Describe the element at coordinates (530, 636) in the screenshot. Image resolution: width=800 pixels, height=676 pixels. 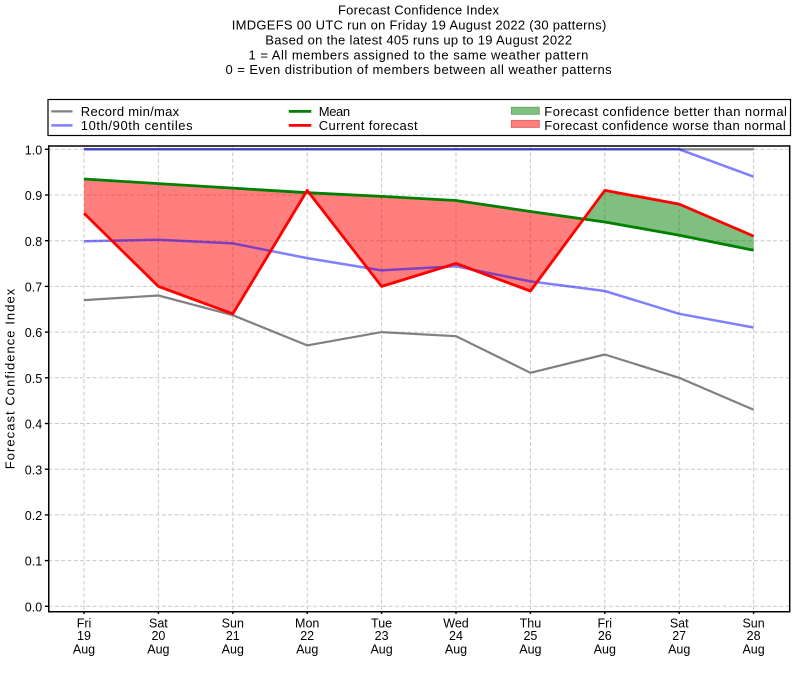
I see `svg-text: 25` at that location.